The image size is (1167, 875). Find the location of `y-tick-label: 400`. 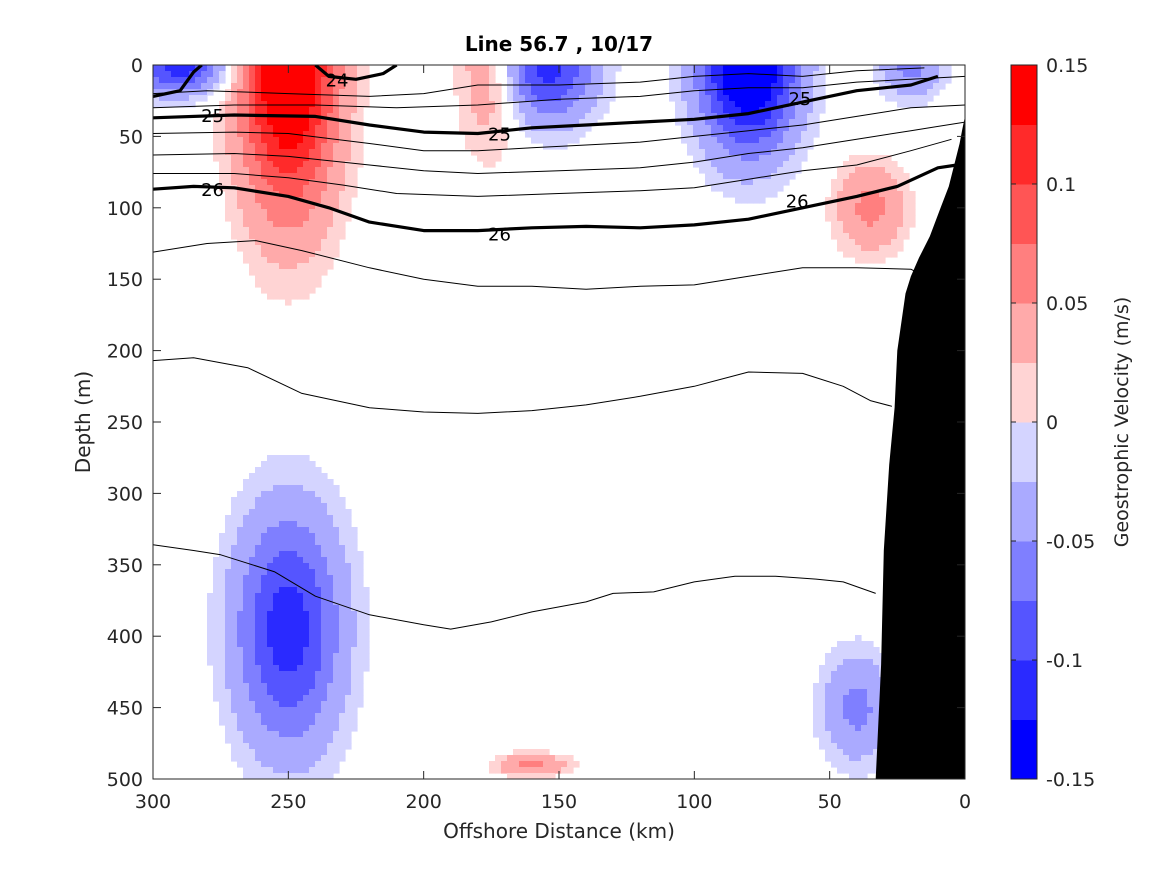

y-tick-label: 400 is located at coordinates (125, 637).